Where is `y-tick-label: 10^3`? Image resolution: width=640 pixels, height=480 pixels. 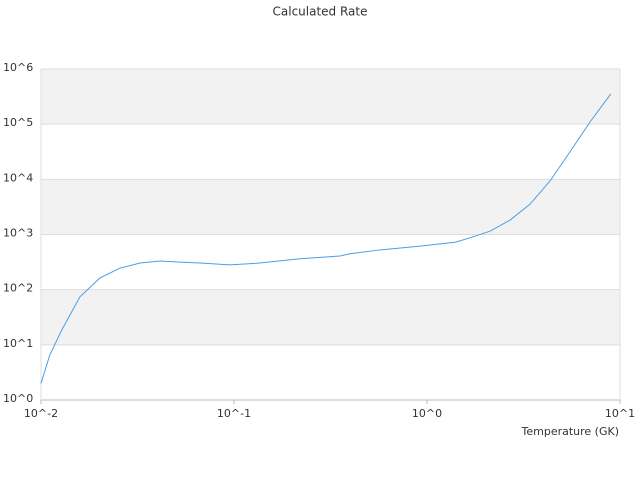
y-tick-label: 10^3 is located at coordinates (18, 233).